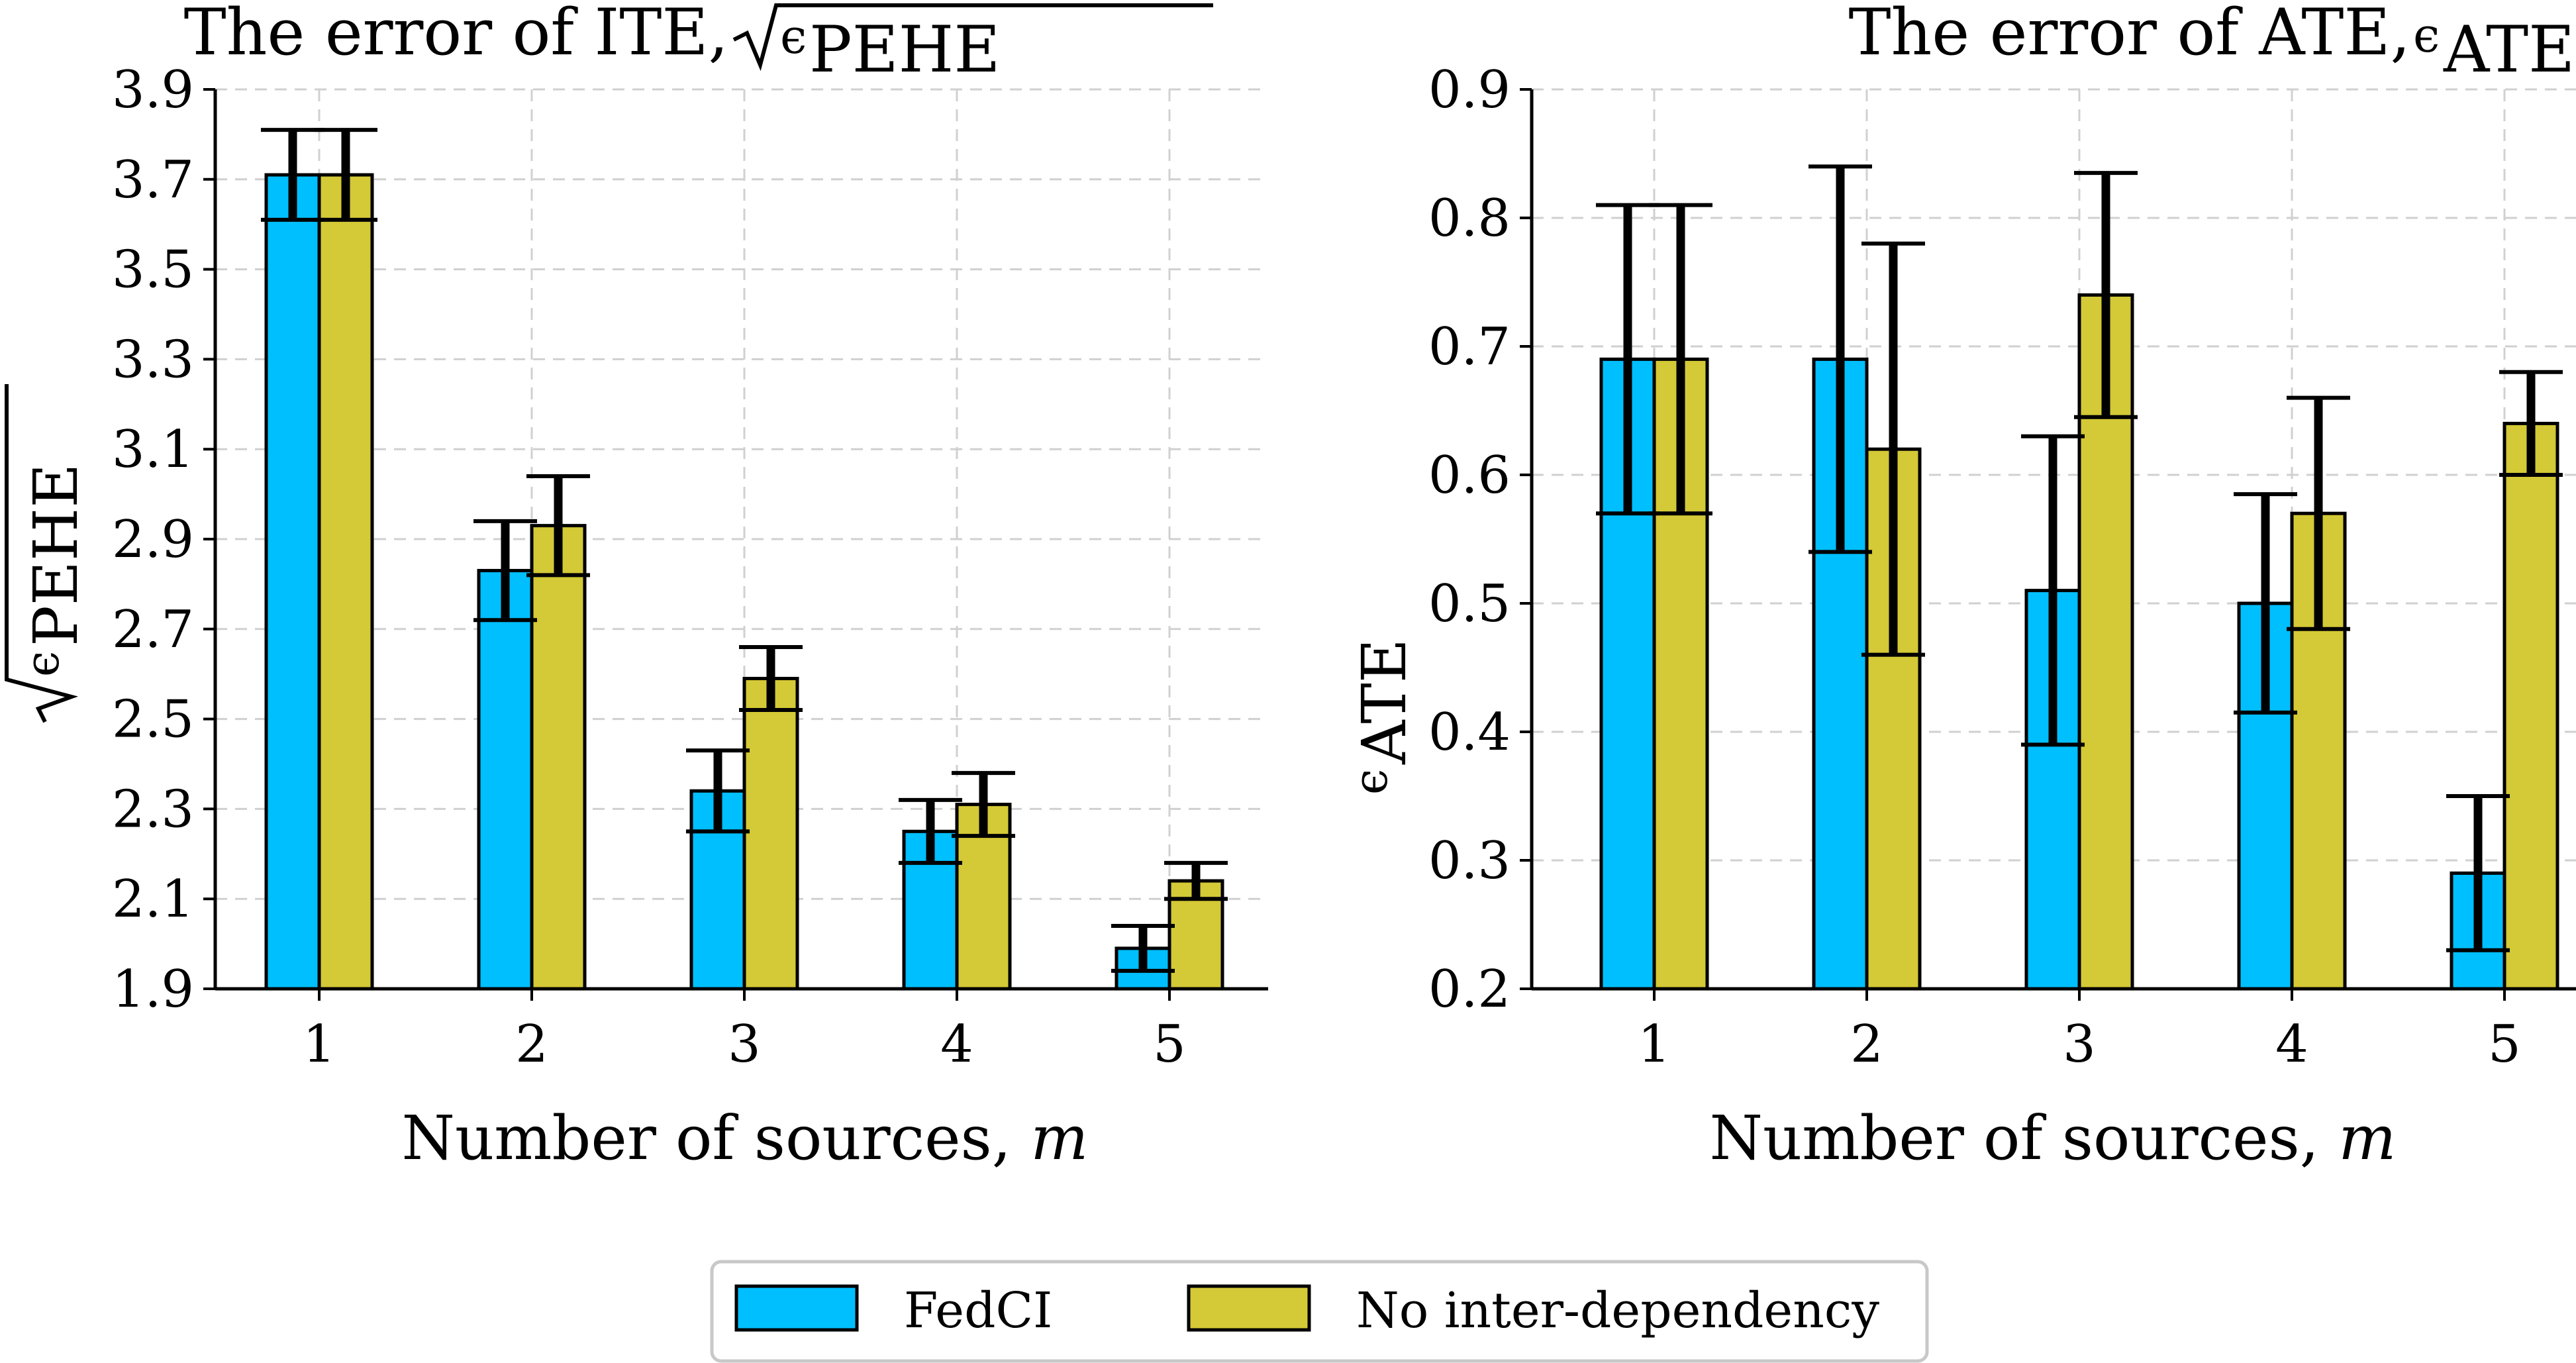 This screenshot has height=1363, width=2576. I want to click on ylabel-sqrt-sign-icon, so click(42, 553).